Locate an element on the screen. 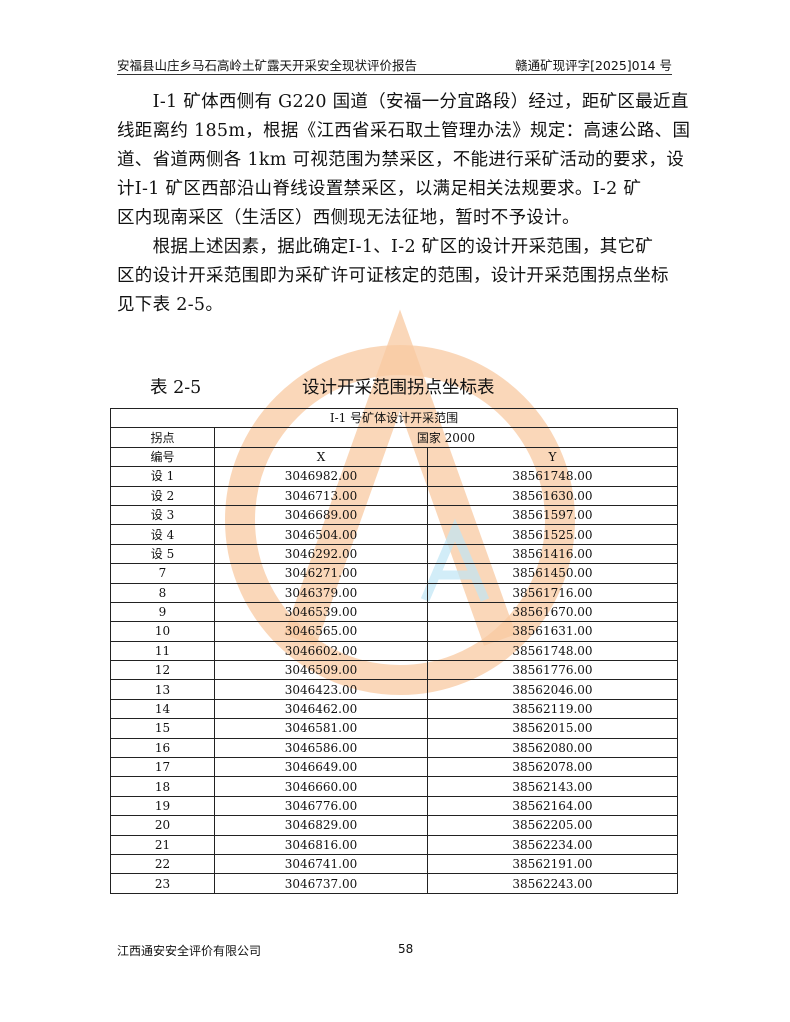  y-coord: 38562205.00 is located at coordinates (552, 825).